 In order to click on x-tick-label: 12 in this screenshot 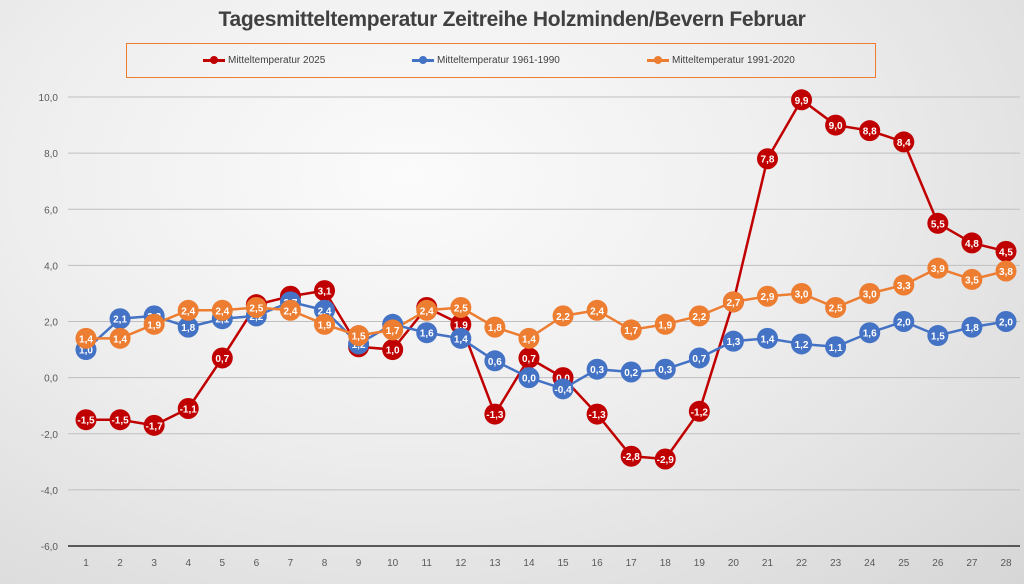, I will do `click(461, 563)`.